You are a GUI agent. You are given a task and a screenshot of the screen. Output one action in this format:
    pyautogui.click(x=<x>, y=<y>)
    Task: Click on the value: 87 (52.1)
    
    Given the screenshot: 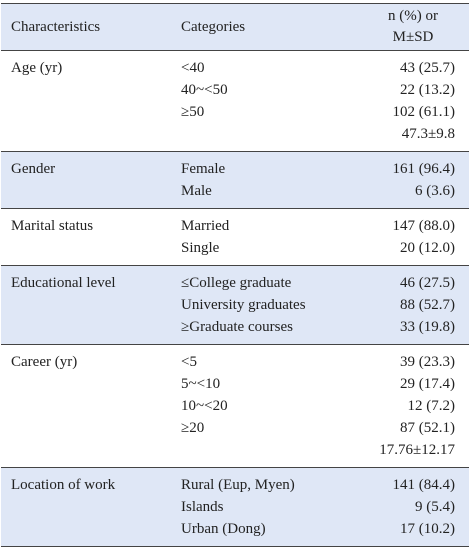 What is the action you would take?
    pyautogui.click(x=427, y=428)
    